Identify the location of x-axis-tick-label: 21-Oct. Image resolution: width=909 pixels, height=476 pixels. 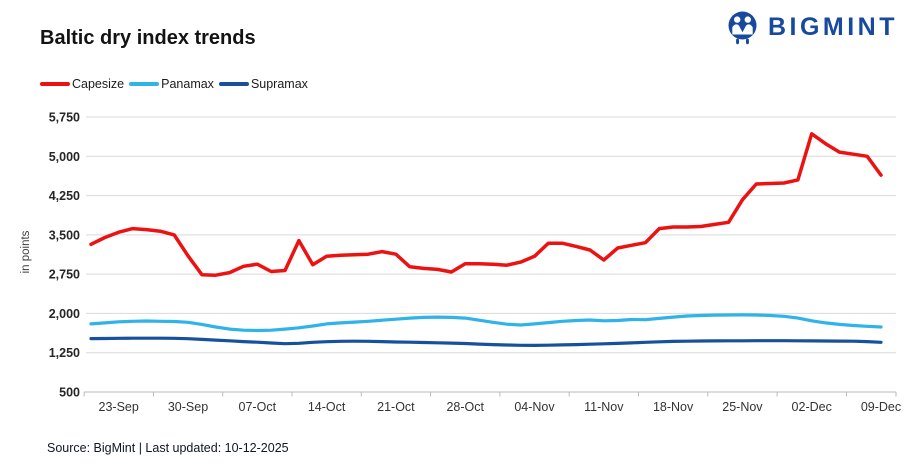
(396, 407).